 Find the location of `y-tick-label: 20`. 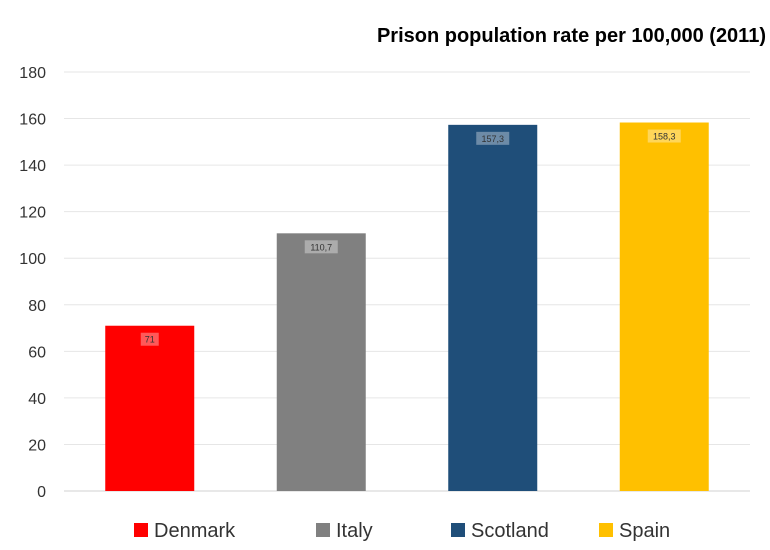

y-tick-label: 20 is located at coordinates (37, 445).